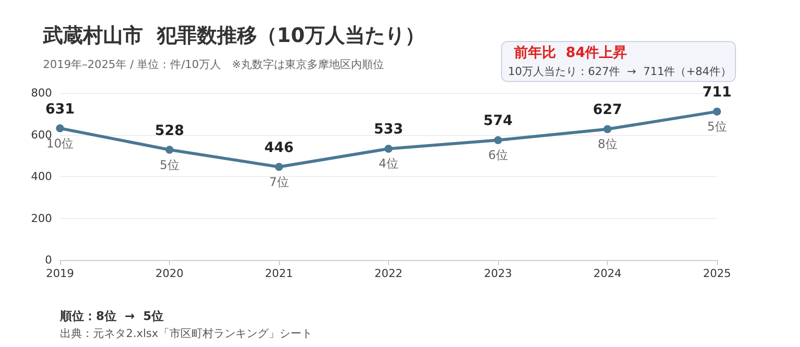  I want to click on text: 前年比 84件上昇, so click(570, 53).